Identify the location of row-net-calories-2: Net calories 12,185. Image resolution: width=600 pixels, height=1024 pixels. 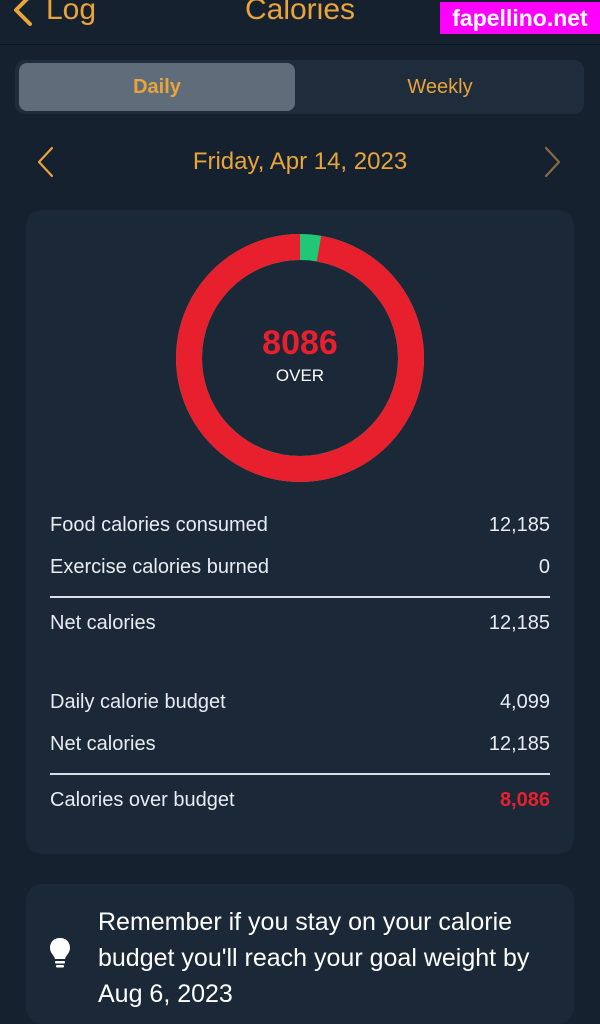
(300, 748).